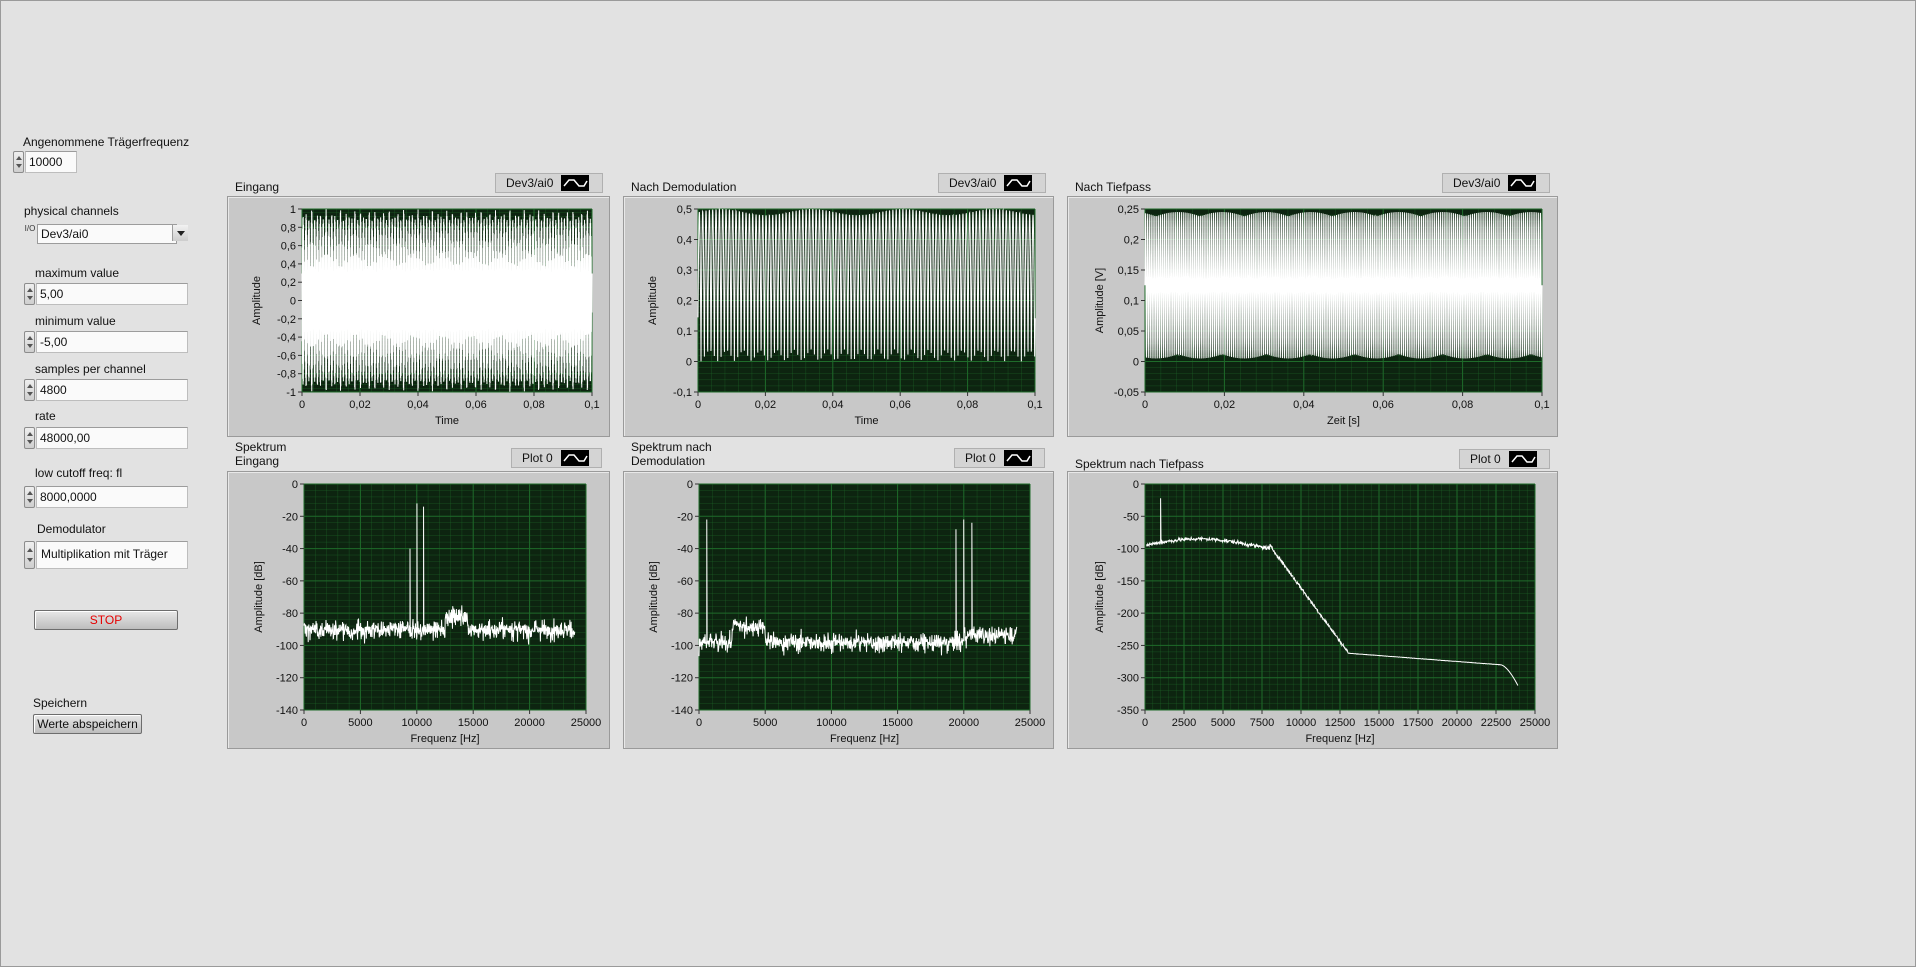 The width and height of the screenshot is (1916, 967). What do you see at coordinates (112, 294) in the screenshot?
I see `maximum-value-input` at bounding box center [112, 294].